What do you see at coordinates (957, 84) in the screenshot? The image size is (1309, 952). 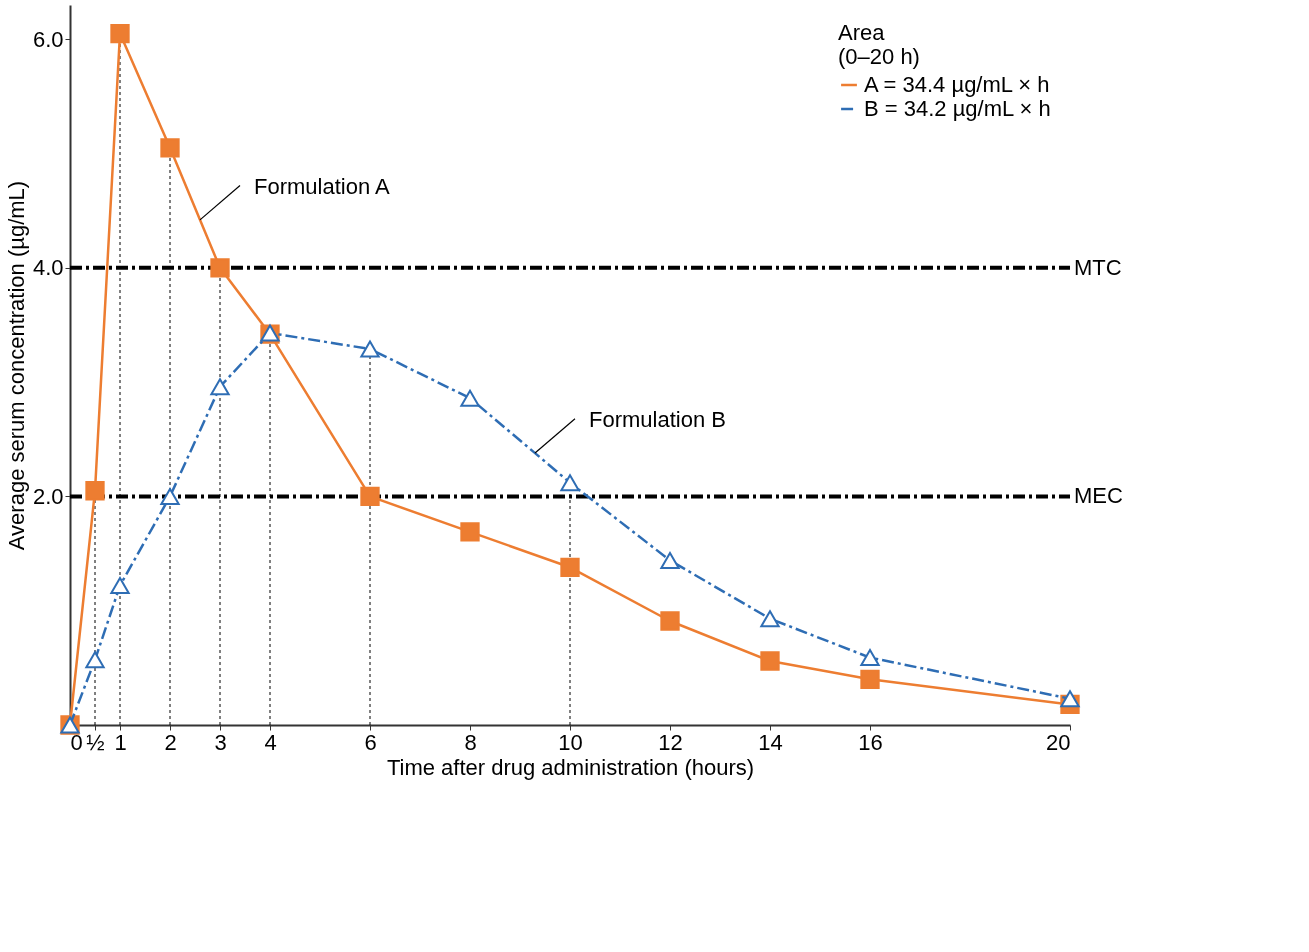 I see `legend-label: A = 34.4 µg/mL × h` at bounding box center [957, 84].